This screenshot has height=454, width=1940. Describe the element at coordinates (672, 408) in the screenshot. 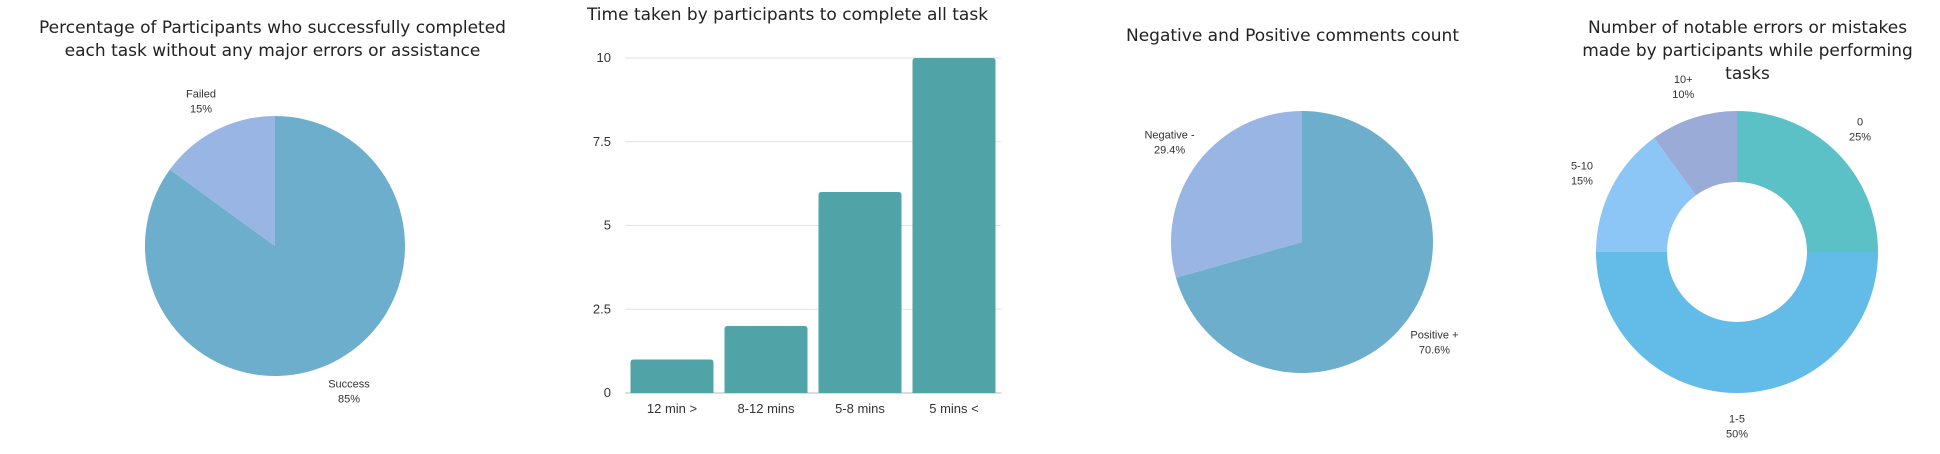

I see `x-tick-label: 12 min >` at that location.